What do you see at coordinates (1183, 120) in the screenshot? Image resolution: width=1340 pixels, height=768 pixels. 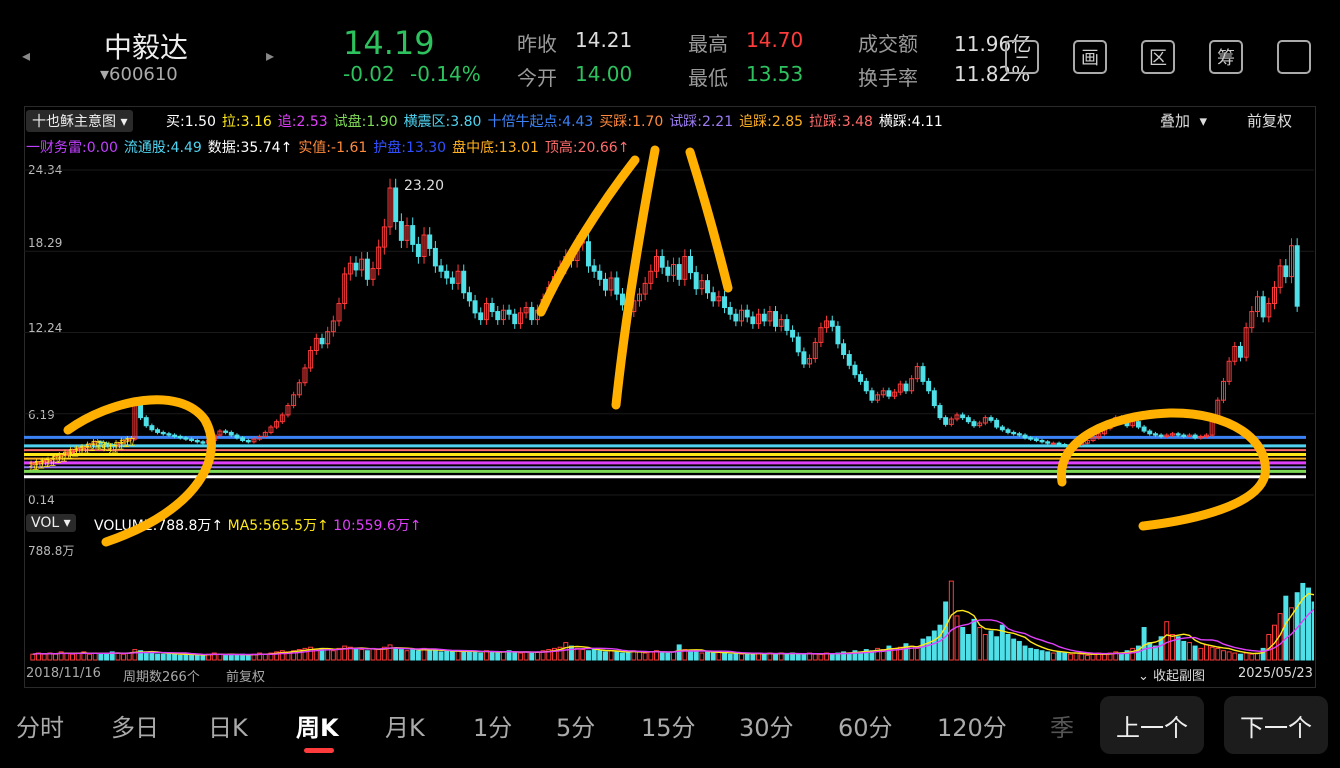 I see `overlay-dropdown: 叠加 ▾` at bounding box center [1183, 120].